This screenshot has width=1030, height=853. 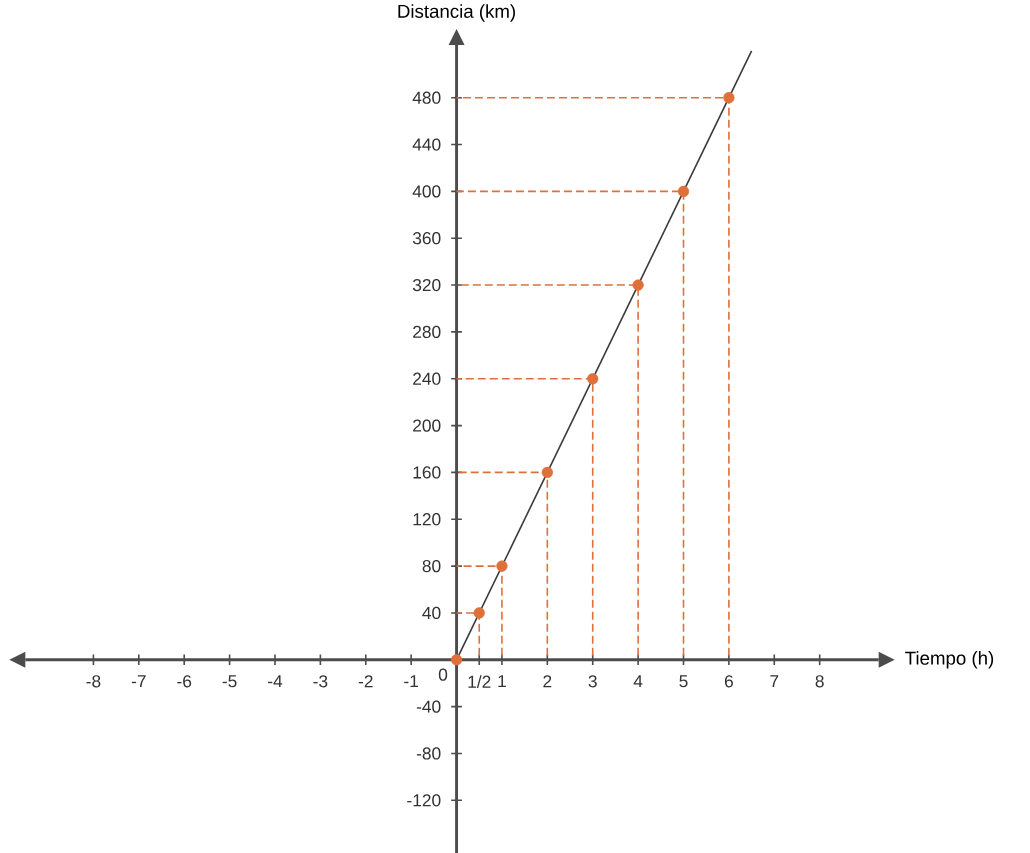 What do you see at coordinates (547, 681) in the screenshot?
I see `x-tick-label: 2` at bounding box center [547, 681].